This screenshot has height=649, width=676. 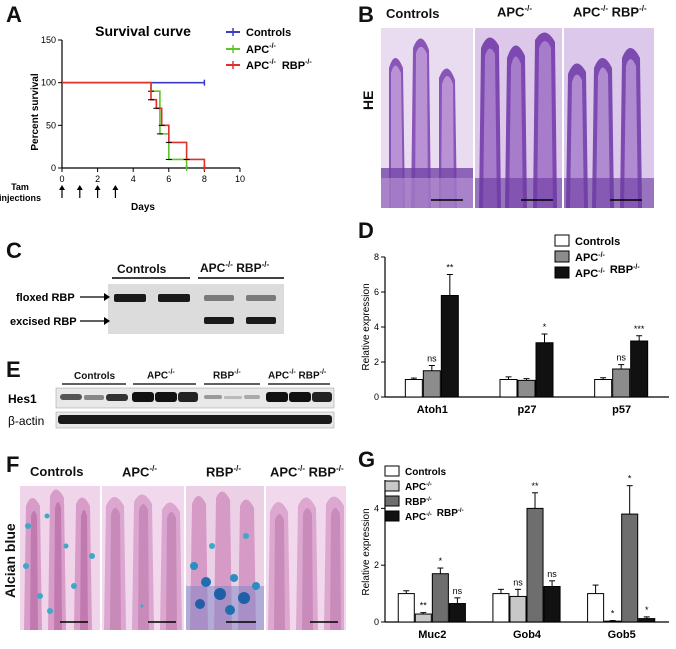 I want to click on alcian-image-apc, so click(x=143, y=558).